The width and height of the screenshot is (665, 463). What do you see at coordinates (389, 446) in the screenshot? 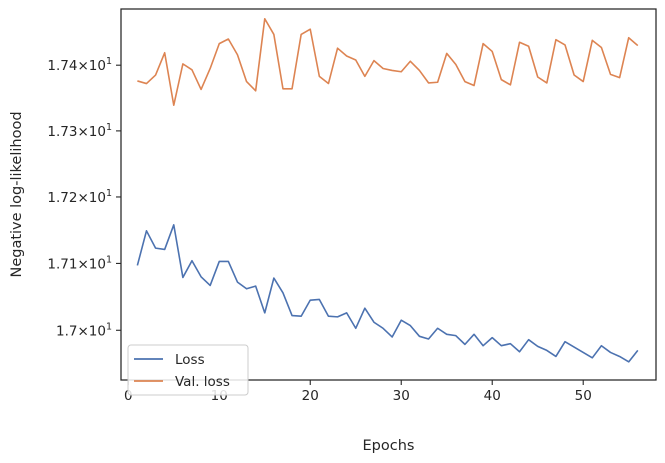
I see `x-axis-label: Epochs` at bounding box center [389, 446].